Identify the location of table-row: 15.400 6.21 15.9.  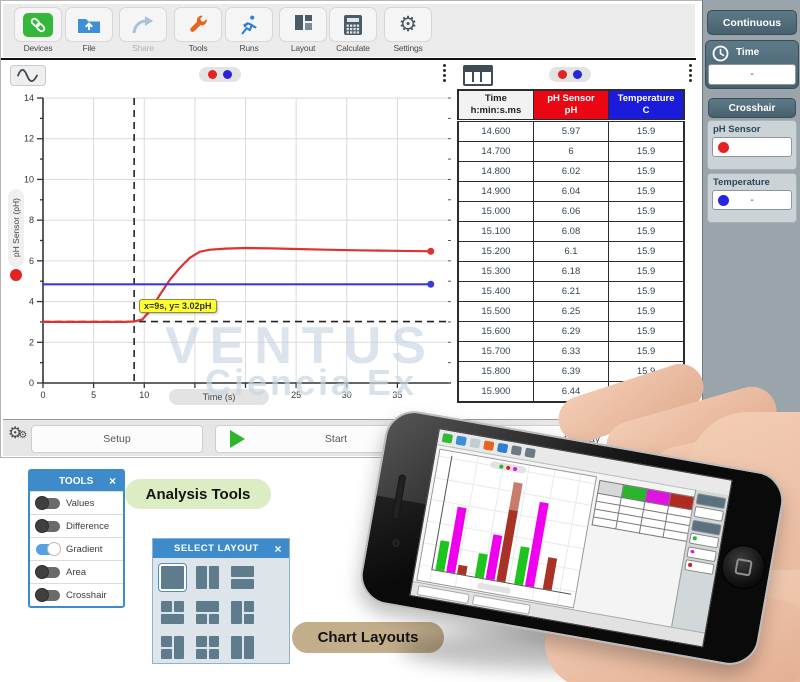
(571, 291).